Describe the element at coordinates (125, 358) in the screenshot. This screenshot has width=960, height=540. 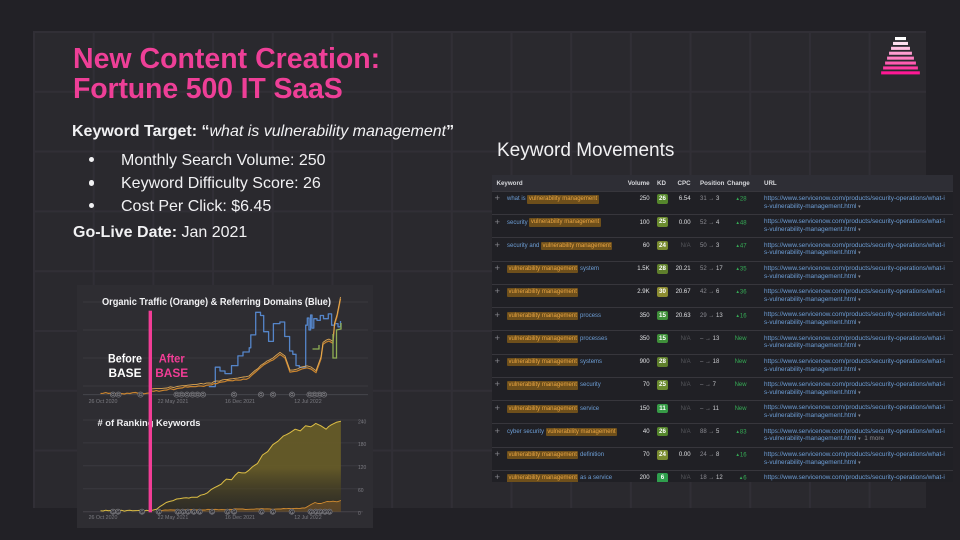
I see `svg-text: Before` at that location.